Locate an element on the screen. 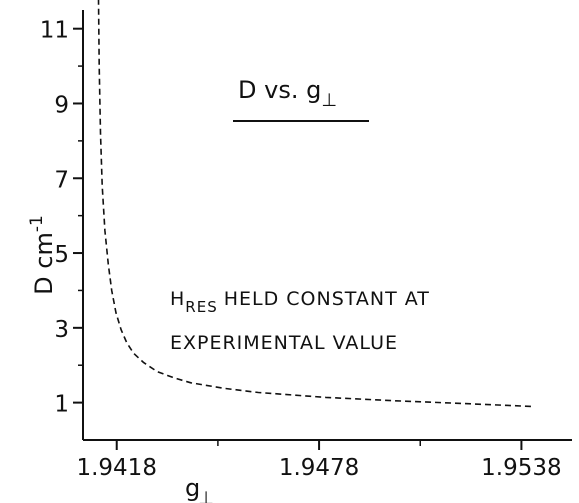  annotation-res-sub: RES is located at coordinates (201, 307).